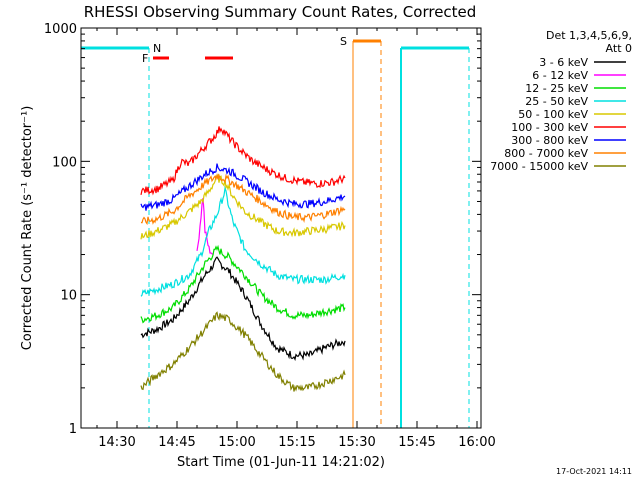 This screenshot has width=640, height=480. What do you see at coordinates (539, 166) in the screenshot?
I see `legend-label: 7000 - 15000 keV` at bounding box center [539, 166].